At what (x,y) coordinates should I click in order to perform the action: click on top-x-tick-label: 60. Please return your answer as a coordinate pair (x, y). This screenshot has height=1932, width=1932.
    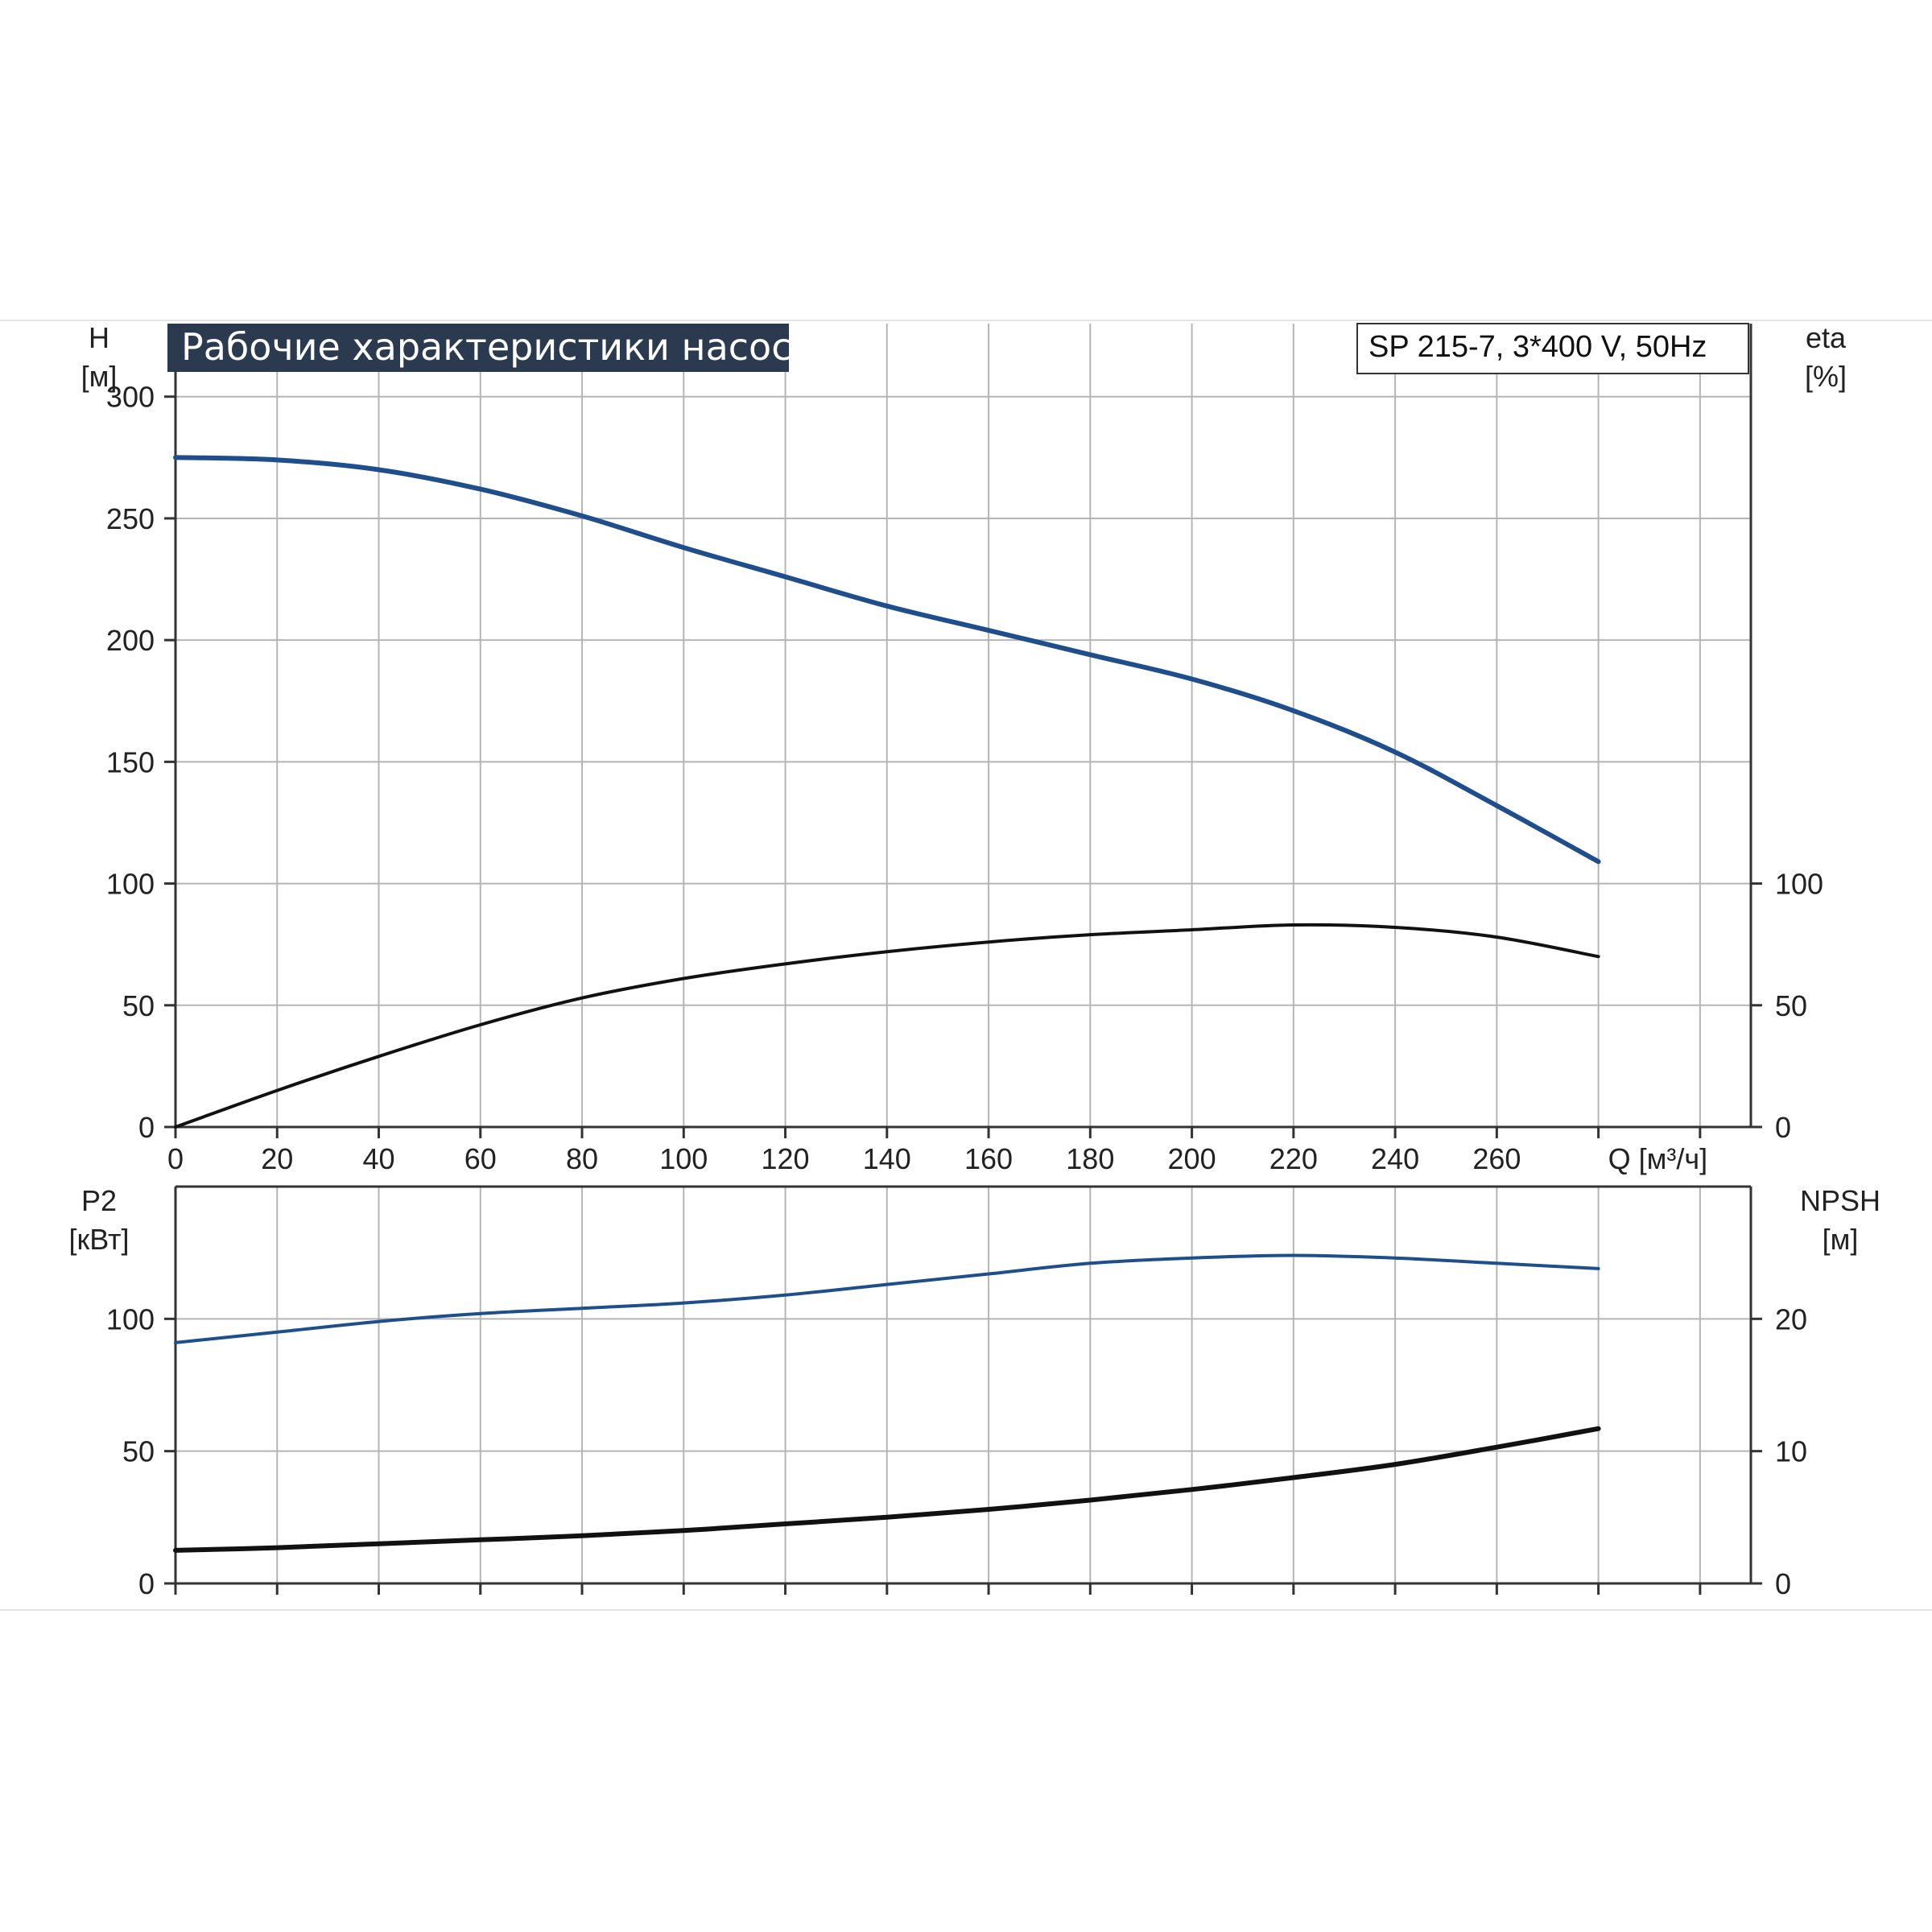
    Looking at the image, I should click on (480, 1158).